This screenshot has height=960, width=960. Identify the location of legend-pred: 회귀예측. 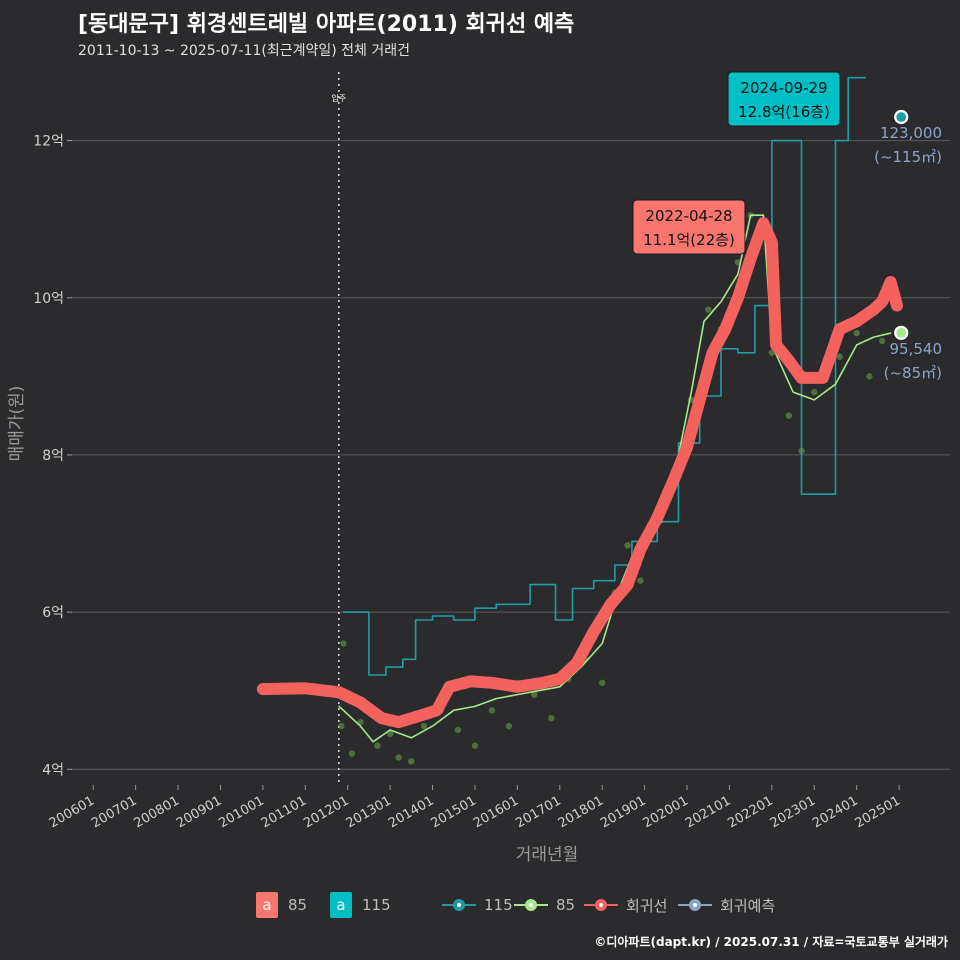
(726, 905).